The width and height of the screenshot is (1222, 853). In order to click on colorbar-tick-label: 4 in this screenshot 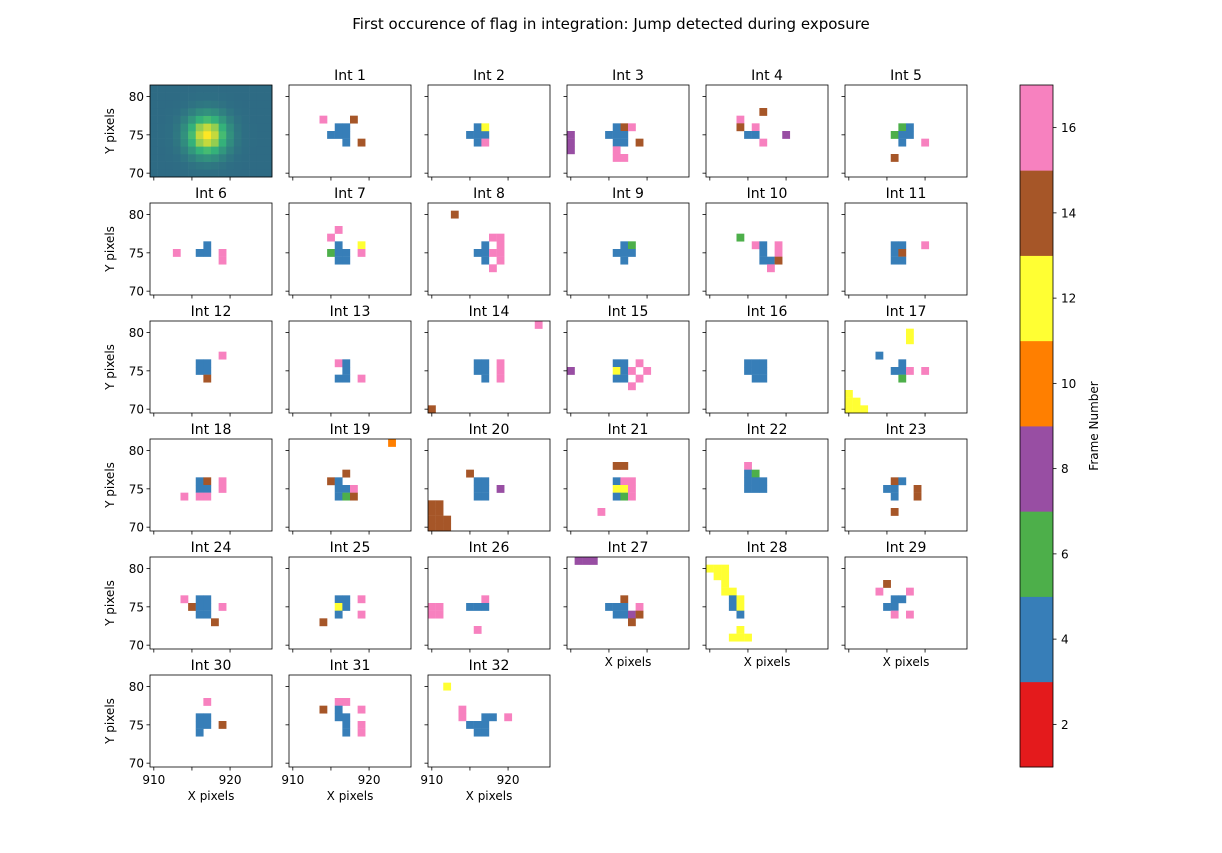, I will do `click(1065, 640)`.